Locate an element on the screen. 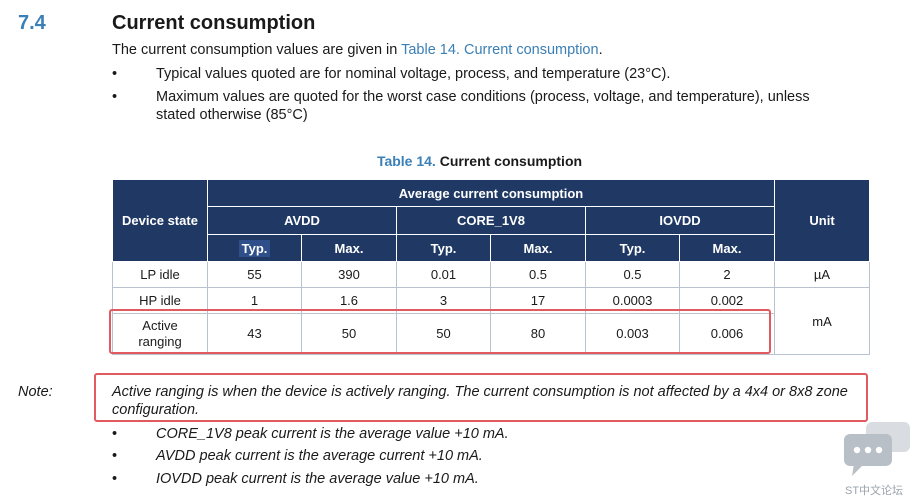  cell-unit: µA is located at coordinates (822, 274).